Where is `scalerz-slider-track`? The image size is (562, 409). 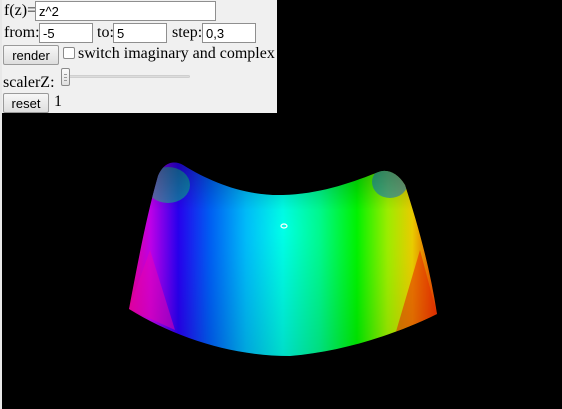
scalerz-slider-track is located at coordinates (126, 76).